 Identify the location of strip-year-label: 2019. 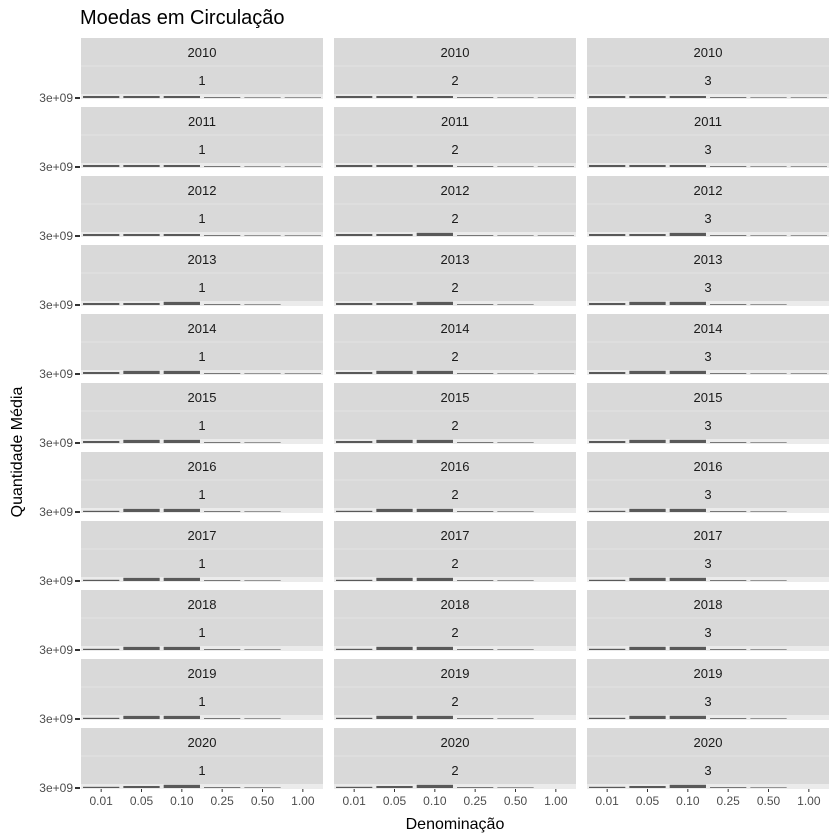
(708, 673).